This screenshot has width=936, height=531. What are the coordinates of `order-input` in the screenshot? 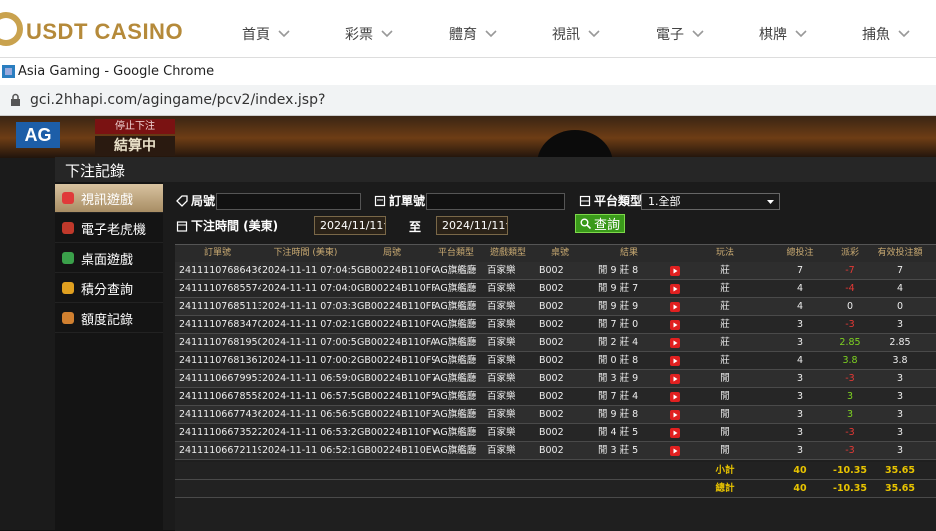 It's located at (495, 201).